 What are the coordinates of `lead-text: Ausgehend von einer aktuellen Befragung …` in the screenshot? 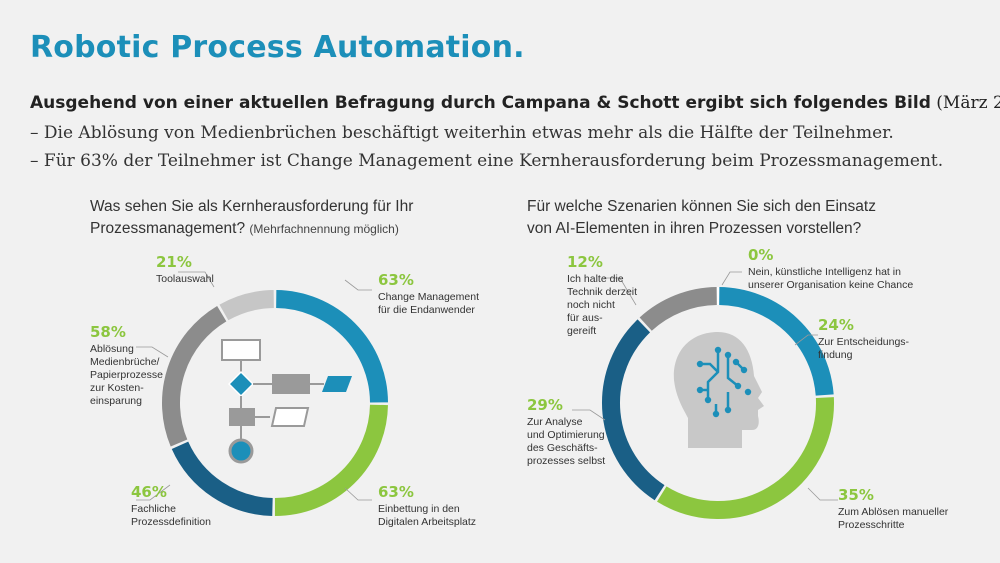 It's located at (515, 103).